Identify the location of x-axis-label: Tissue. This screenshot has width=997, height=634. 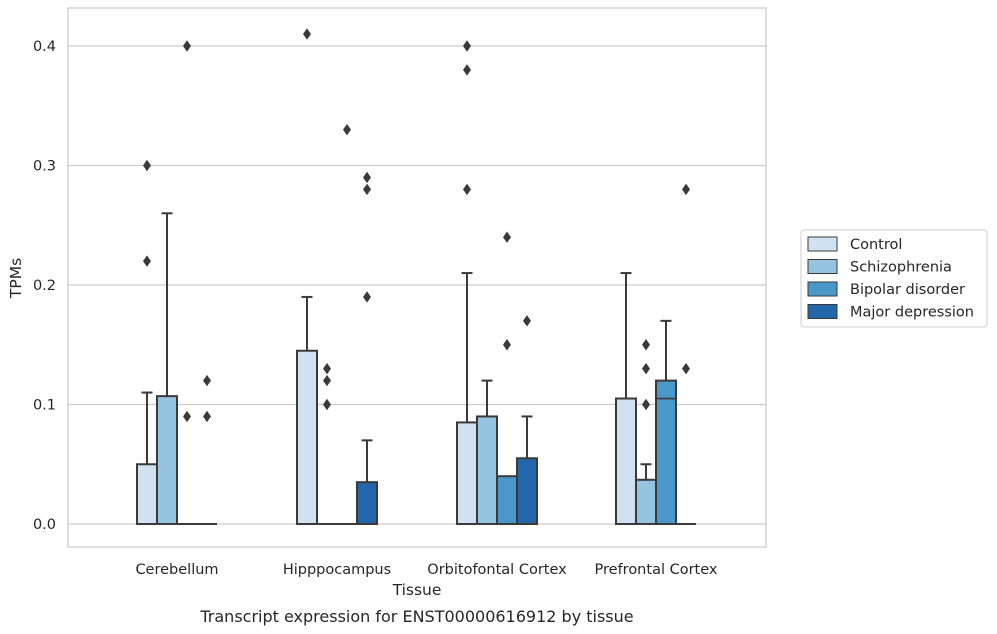
(417, 590).